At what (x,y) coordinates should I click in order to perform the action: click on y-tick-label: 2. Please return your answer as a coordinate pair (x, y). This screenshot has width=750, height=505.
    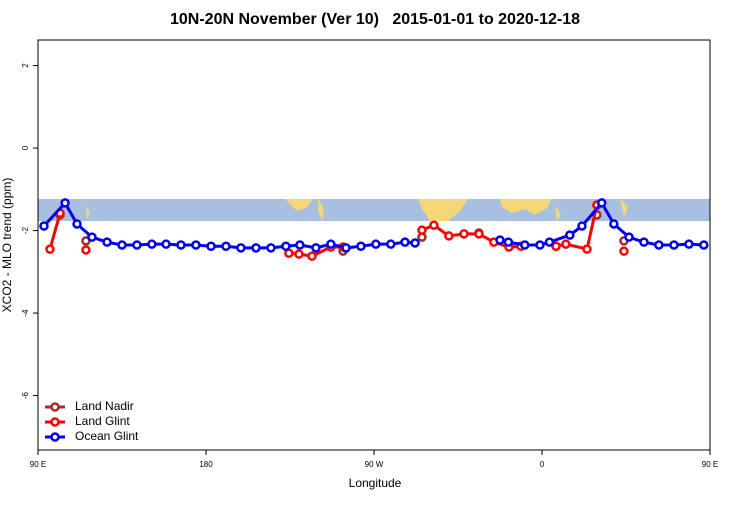
    Looking at the image, I should click on (25, 65).